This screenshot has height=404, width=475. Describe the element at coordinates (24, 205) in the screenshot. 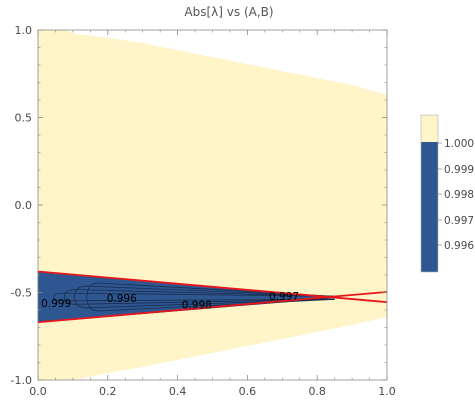

I see `y-tick-label-2: 0.0` at that location.